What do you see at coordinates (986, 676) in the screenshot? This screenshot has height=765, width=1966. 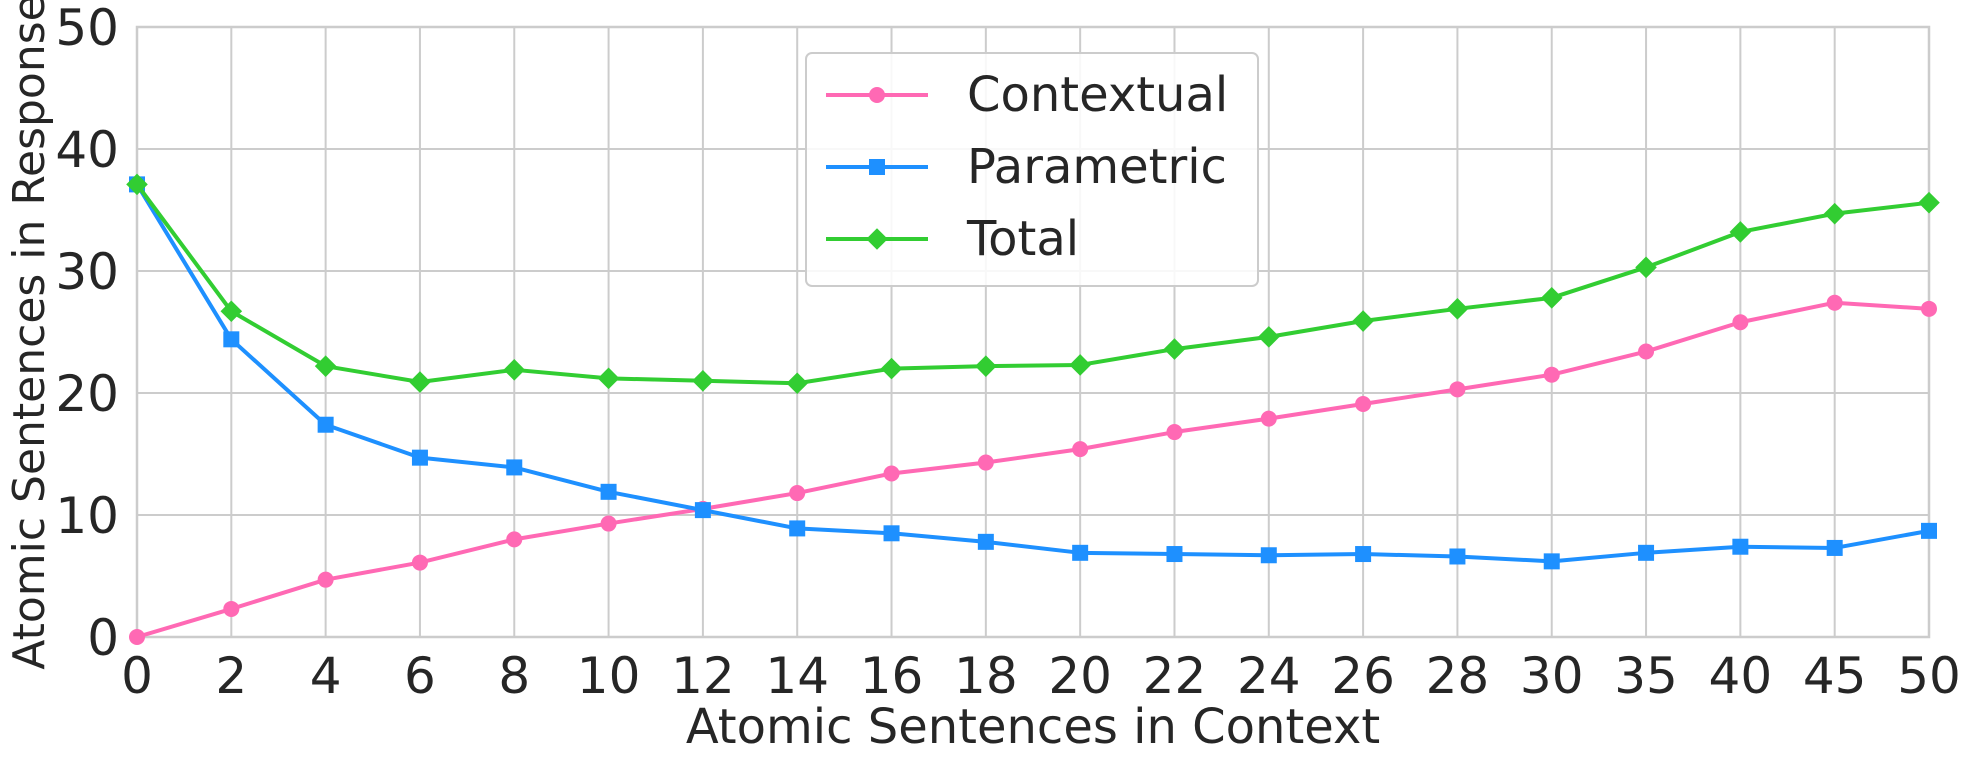 I see `x-tick-label: 18` at bounding box center [986, 676].